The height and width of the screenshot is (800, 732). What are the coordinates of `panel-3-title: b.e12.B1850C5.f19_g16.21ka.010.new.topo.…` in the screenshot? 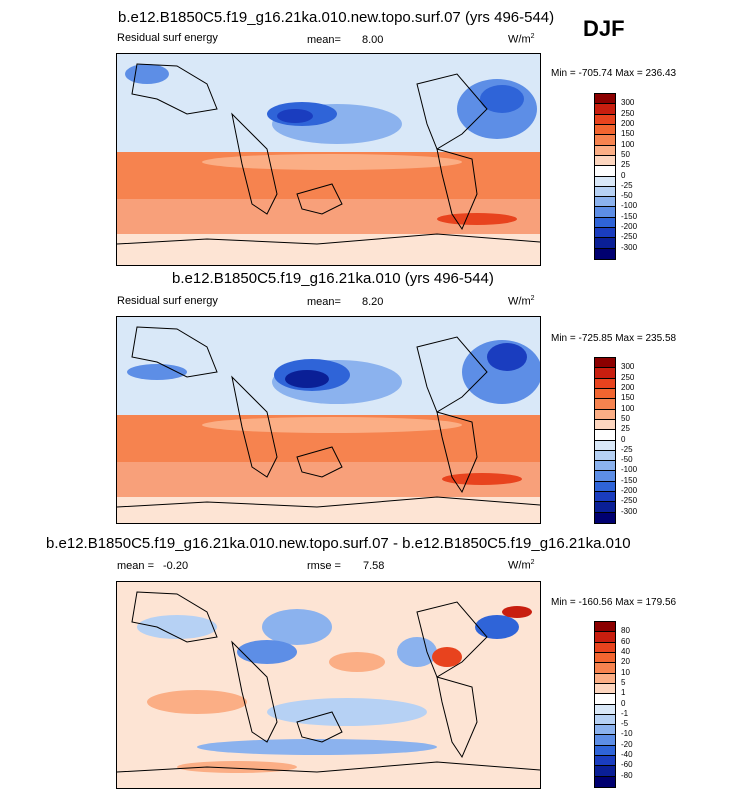 It's located at (338, 543).